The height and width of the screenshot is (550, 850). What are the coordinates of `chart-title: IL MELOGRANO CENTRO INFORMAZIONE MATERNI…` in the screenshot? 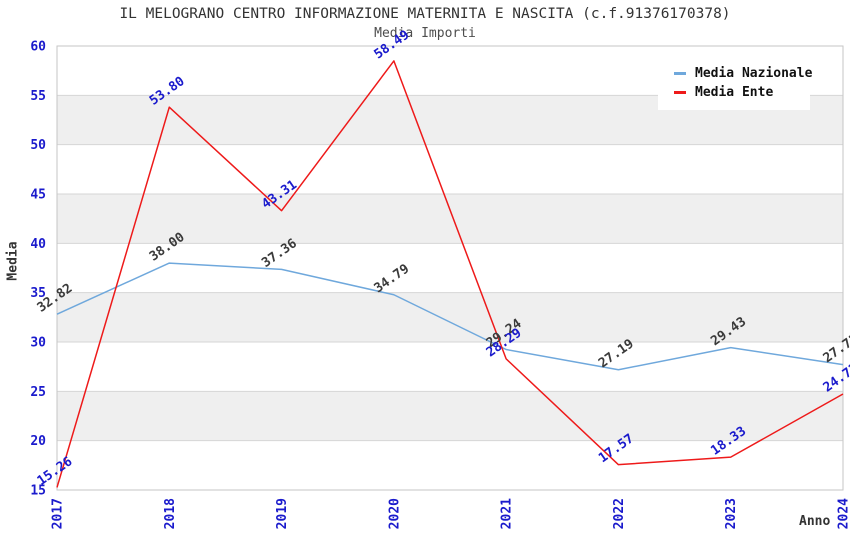 It's located at (425, 14).